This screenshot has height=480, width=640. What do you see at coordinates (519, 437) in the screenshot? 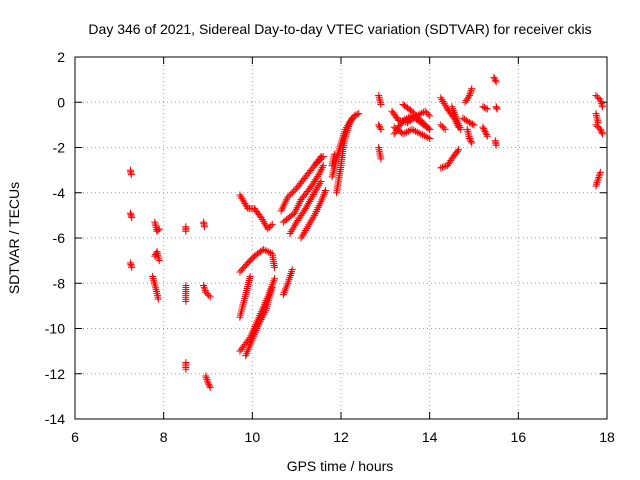
I see `x-tick-label: 16` at bounding box center [519, 437].